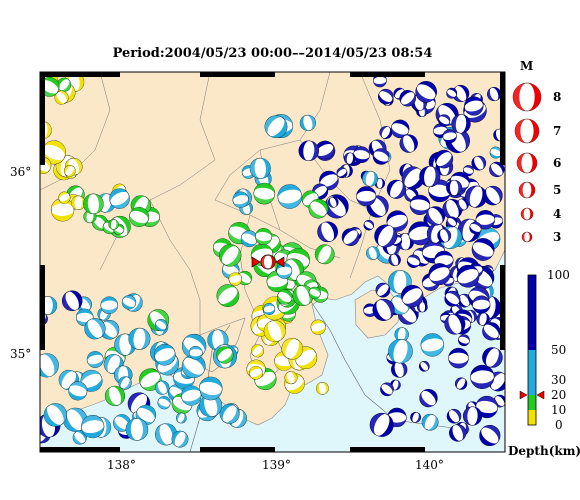  Describe the element at coordinates (557, 237) in the screenshot. I see `magnitude-legend-label: 3` at that location.